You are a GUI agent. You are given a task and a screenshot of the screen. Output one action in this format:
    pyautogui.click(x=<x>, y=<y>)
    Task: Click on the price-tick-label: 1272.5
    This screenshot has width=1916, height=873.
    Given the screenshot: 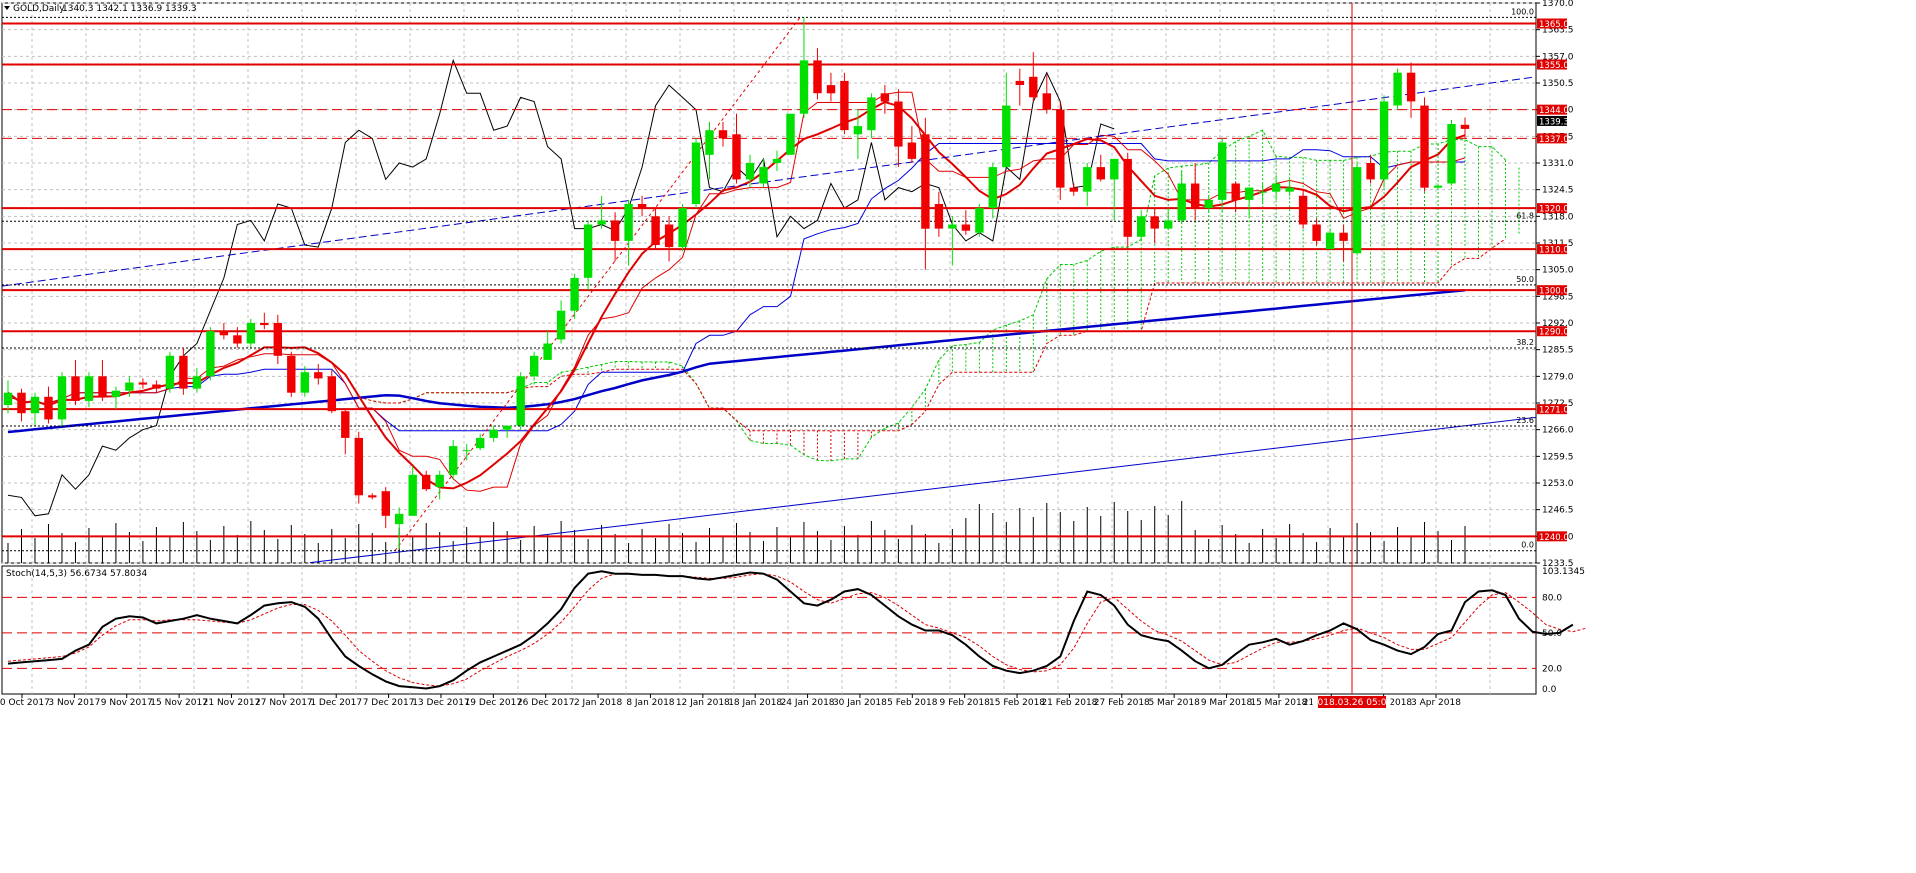 What is the action you would take?
    pyautogui.click(x=1558, y=404)
    